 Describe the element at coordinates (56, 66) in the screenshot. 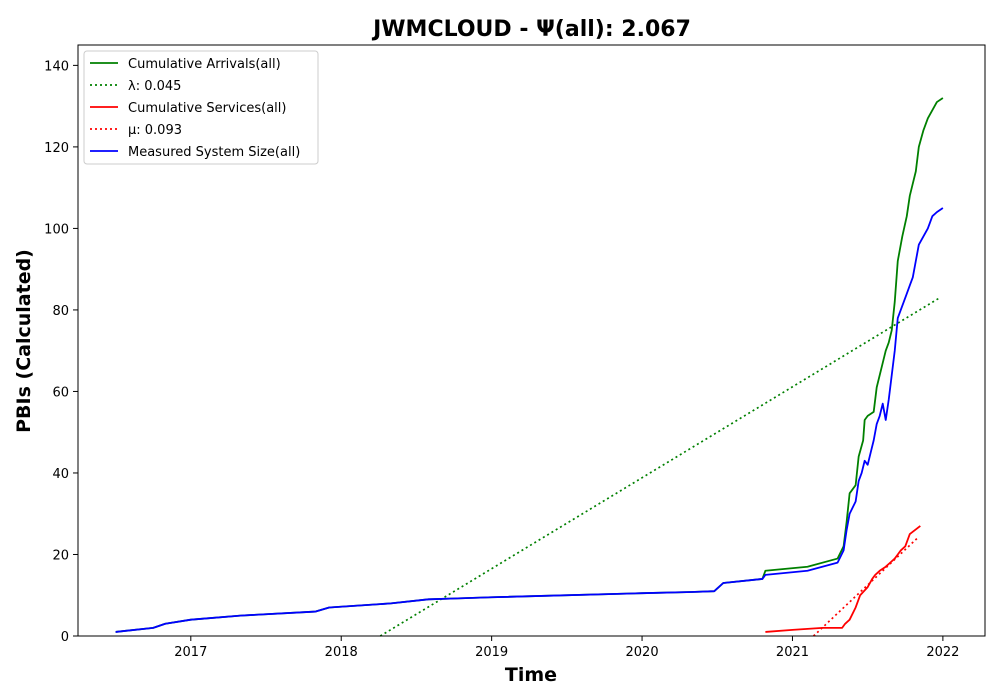

I see `y-tick-label: 140` at that location.